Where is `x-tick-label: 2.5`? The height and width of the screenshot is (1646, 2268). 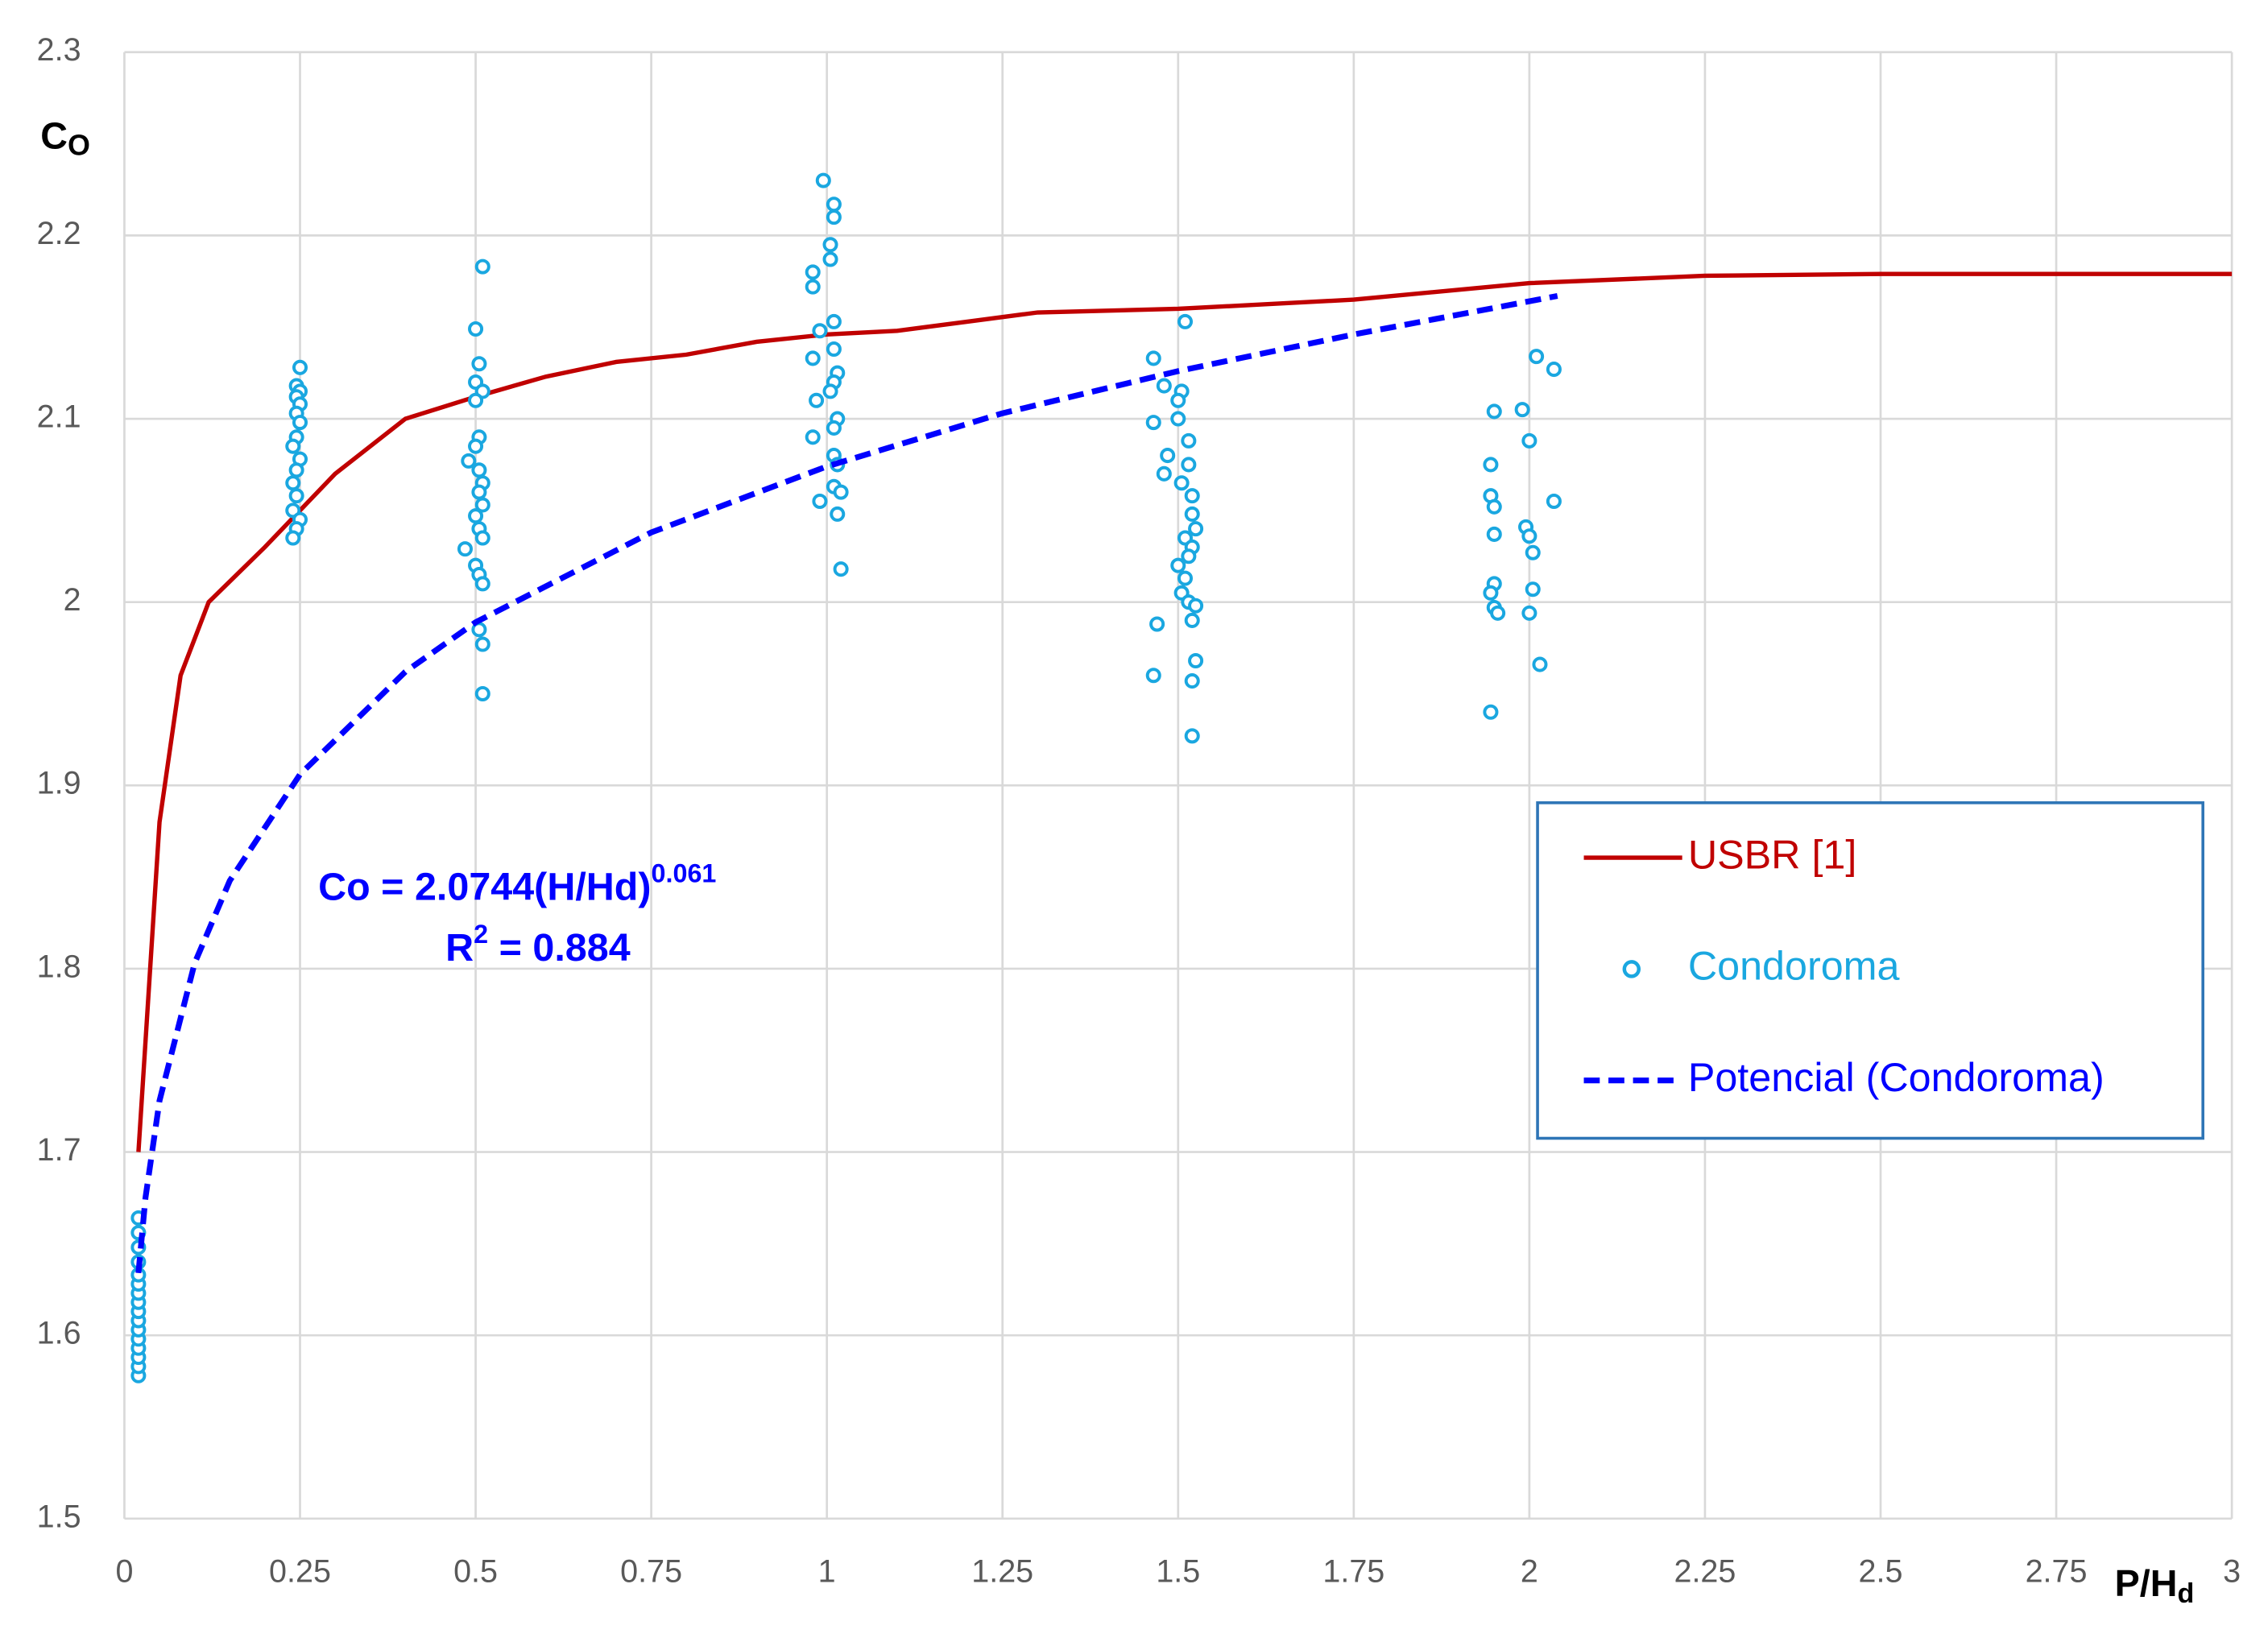
x-tick-label: 2.5 is located at coordinates (1881, 1572).